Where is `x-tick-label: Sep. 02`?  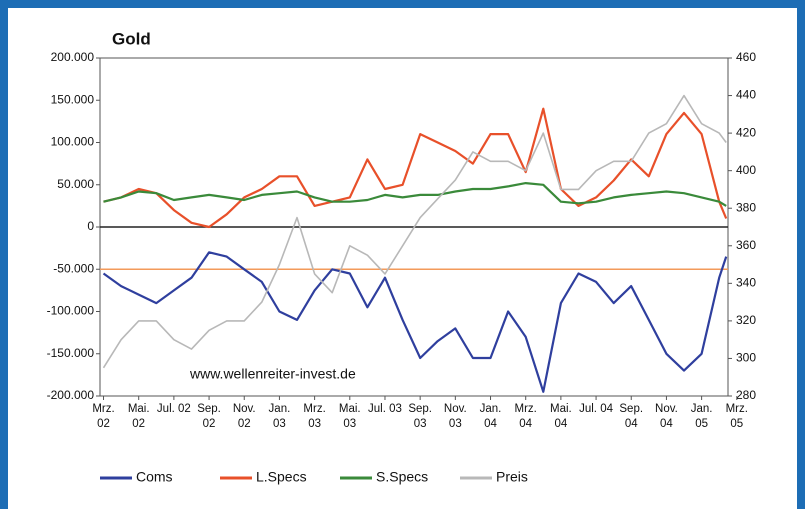
x-tick-label: Sep. 02 is located at coordinates (209, 416).